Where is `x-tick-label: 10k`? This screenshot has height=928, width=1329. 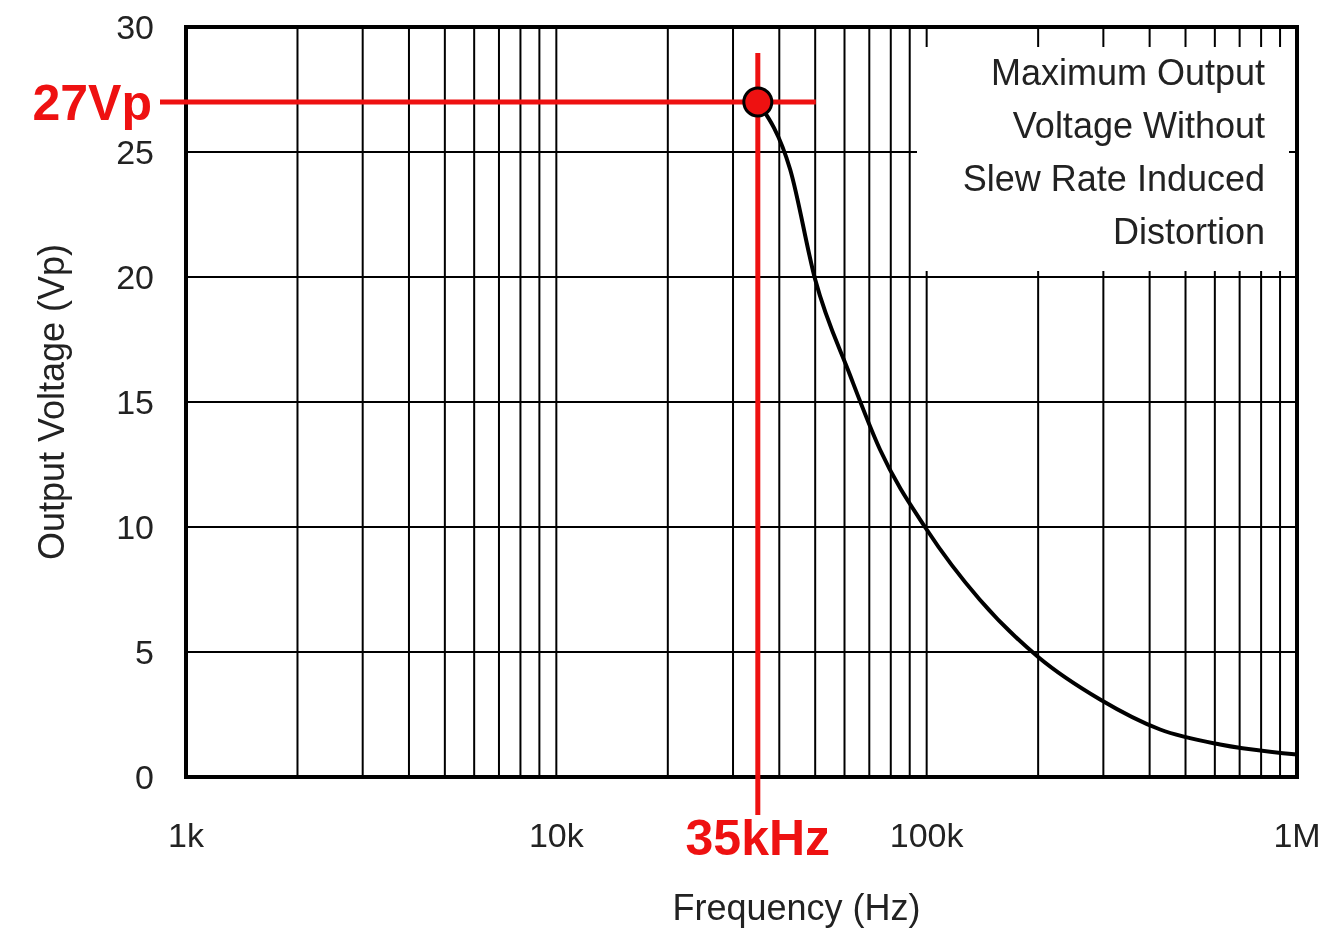 x-tick-label: 10k is located at coordinates (556, 835).